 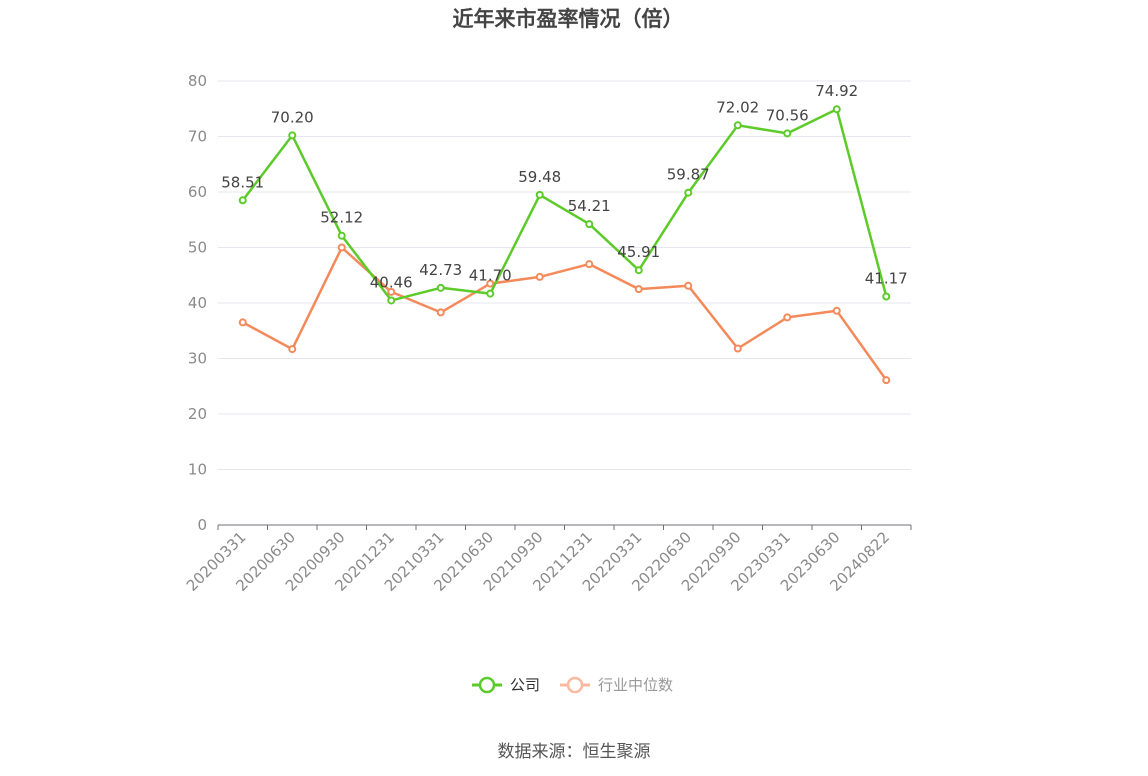 I want to click on data-label: 41.70, so click(x=490, y=276).